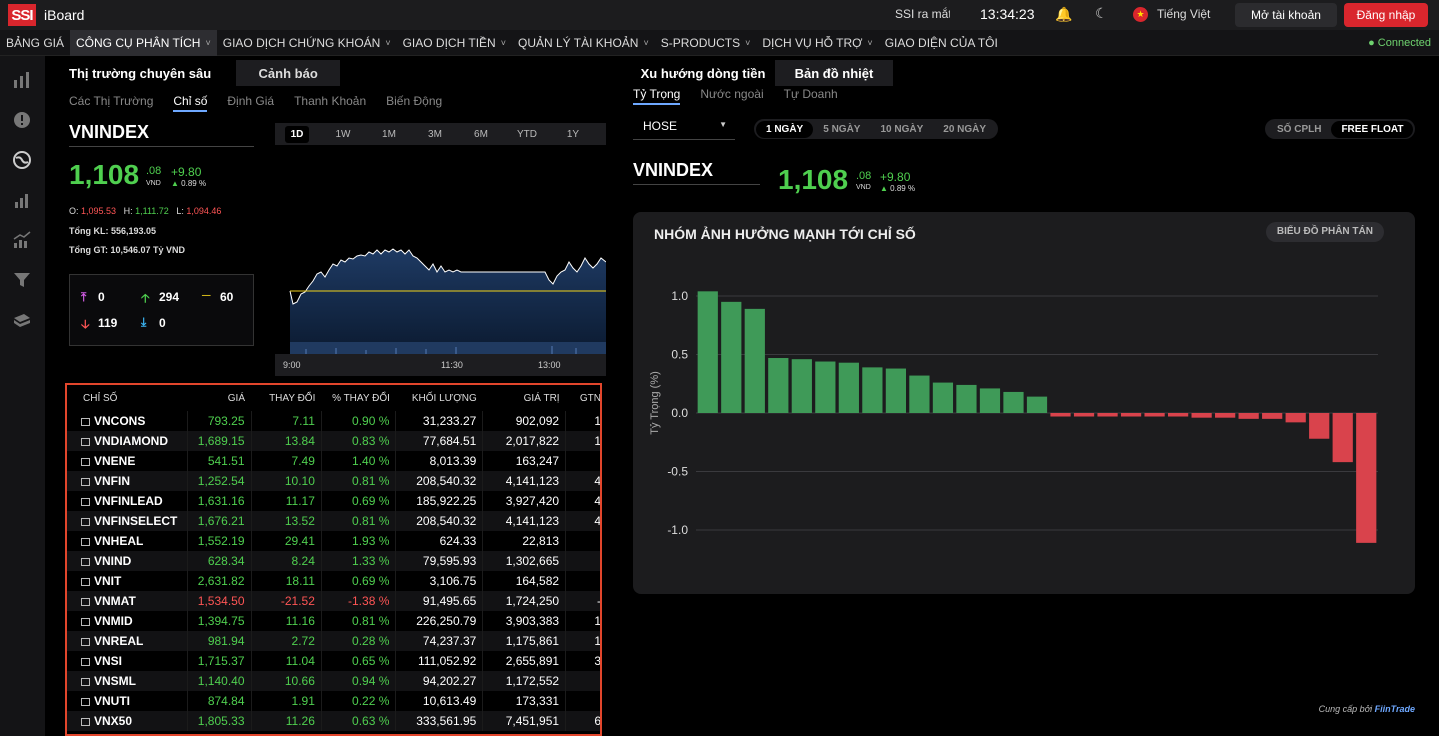 This screenshot has height=736, width=1439. I want to click on subtab-foreign: Nước ngoài, so click(732, 94).